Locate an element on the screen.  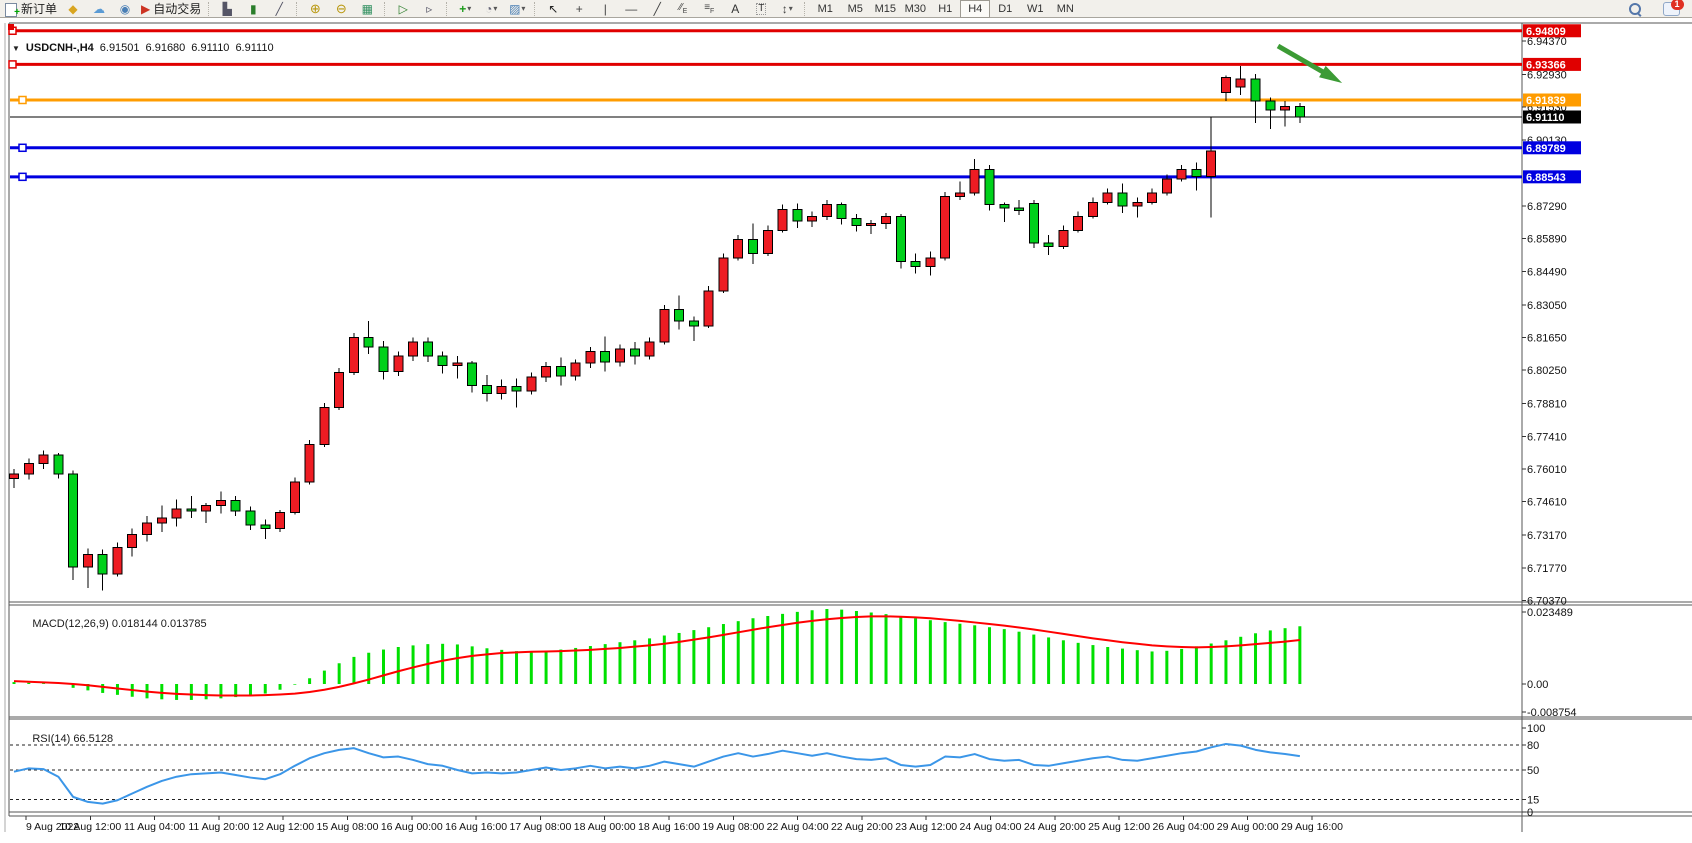
time-label: 11 Aug 20:00 is located at coordinates (218, 827).